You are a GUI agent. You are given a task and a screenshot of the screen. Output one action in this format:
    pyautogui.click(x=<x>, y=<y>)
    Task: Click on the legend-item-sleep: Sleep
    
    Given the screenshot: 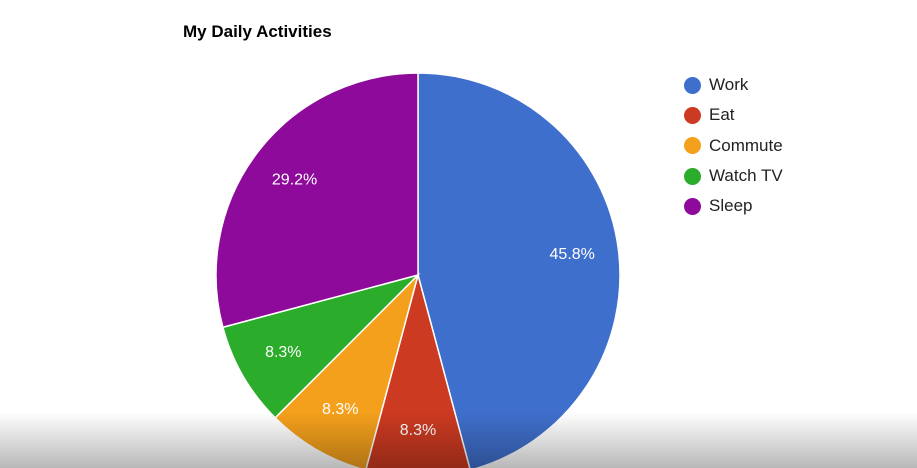 What is the action you would take?
    pyautogui.click(x=733, y=206)
    